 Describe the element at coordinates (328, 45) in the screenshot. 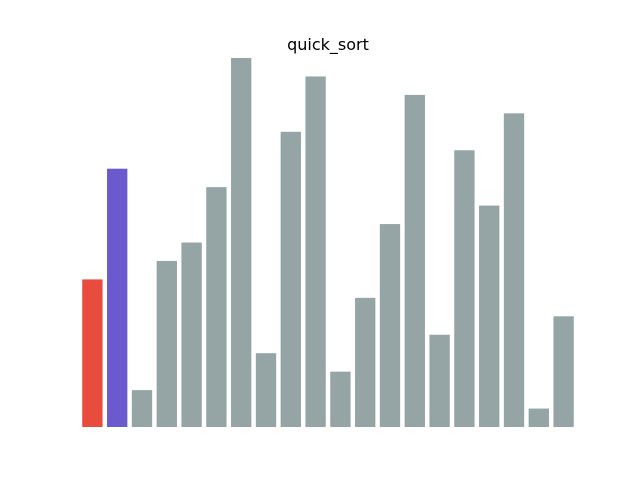

I see `chart-title: quick_sort` at that location.